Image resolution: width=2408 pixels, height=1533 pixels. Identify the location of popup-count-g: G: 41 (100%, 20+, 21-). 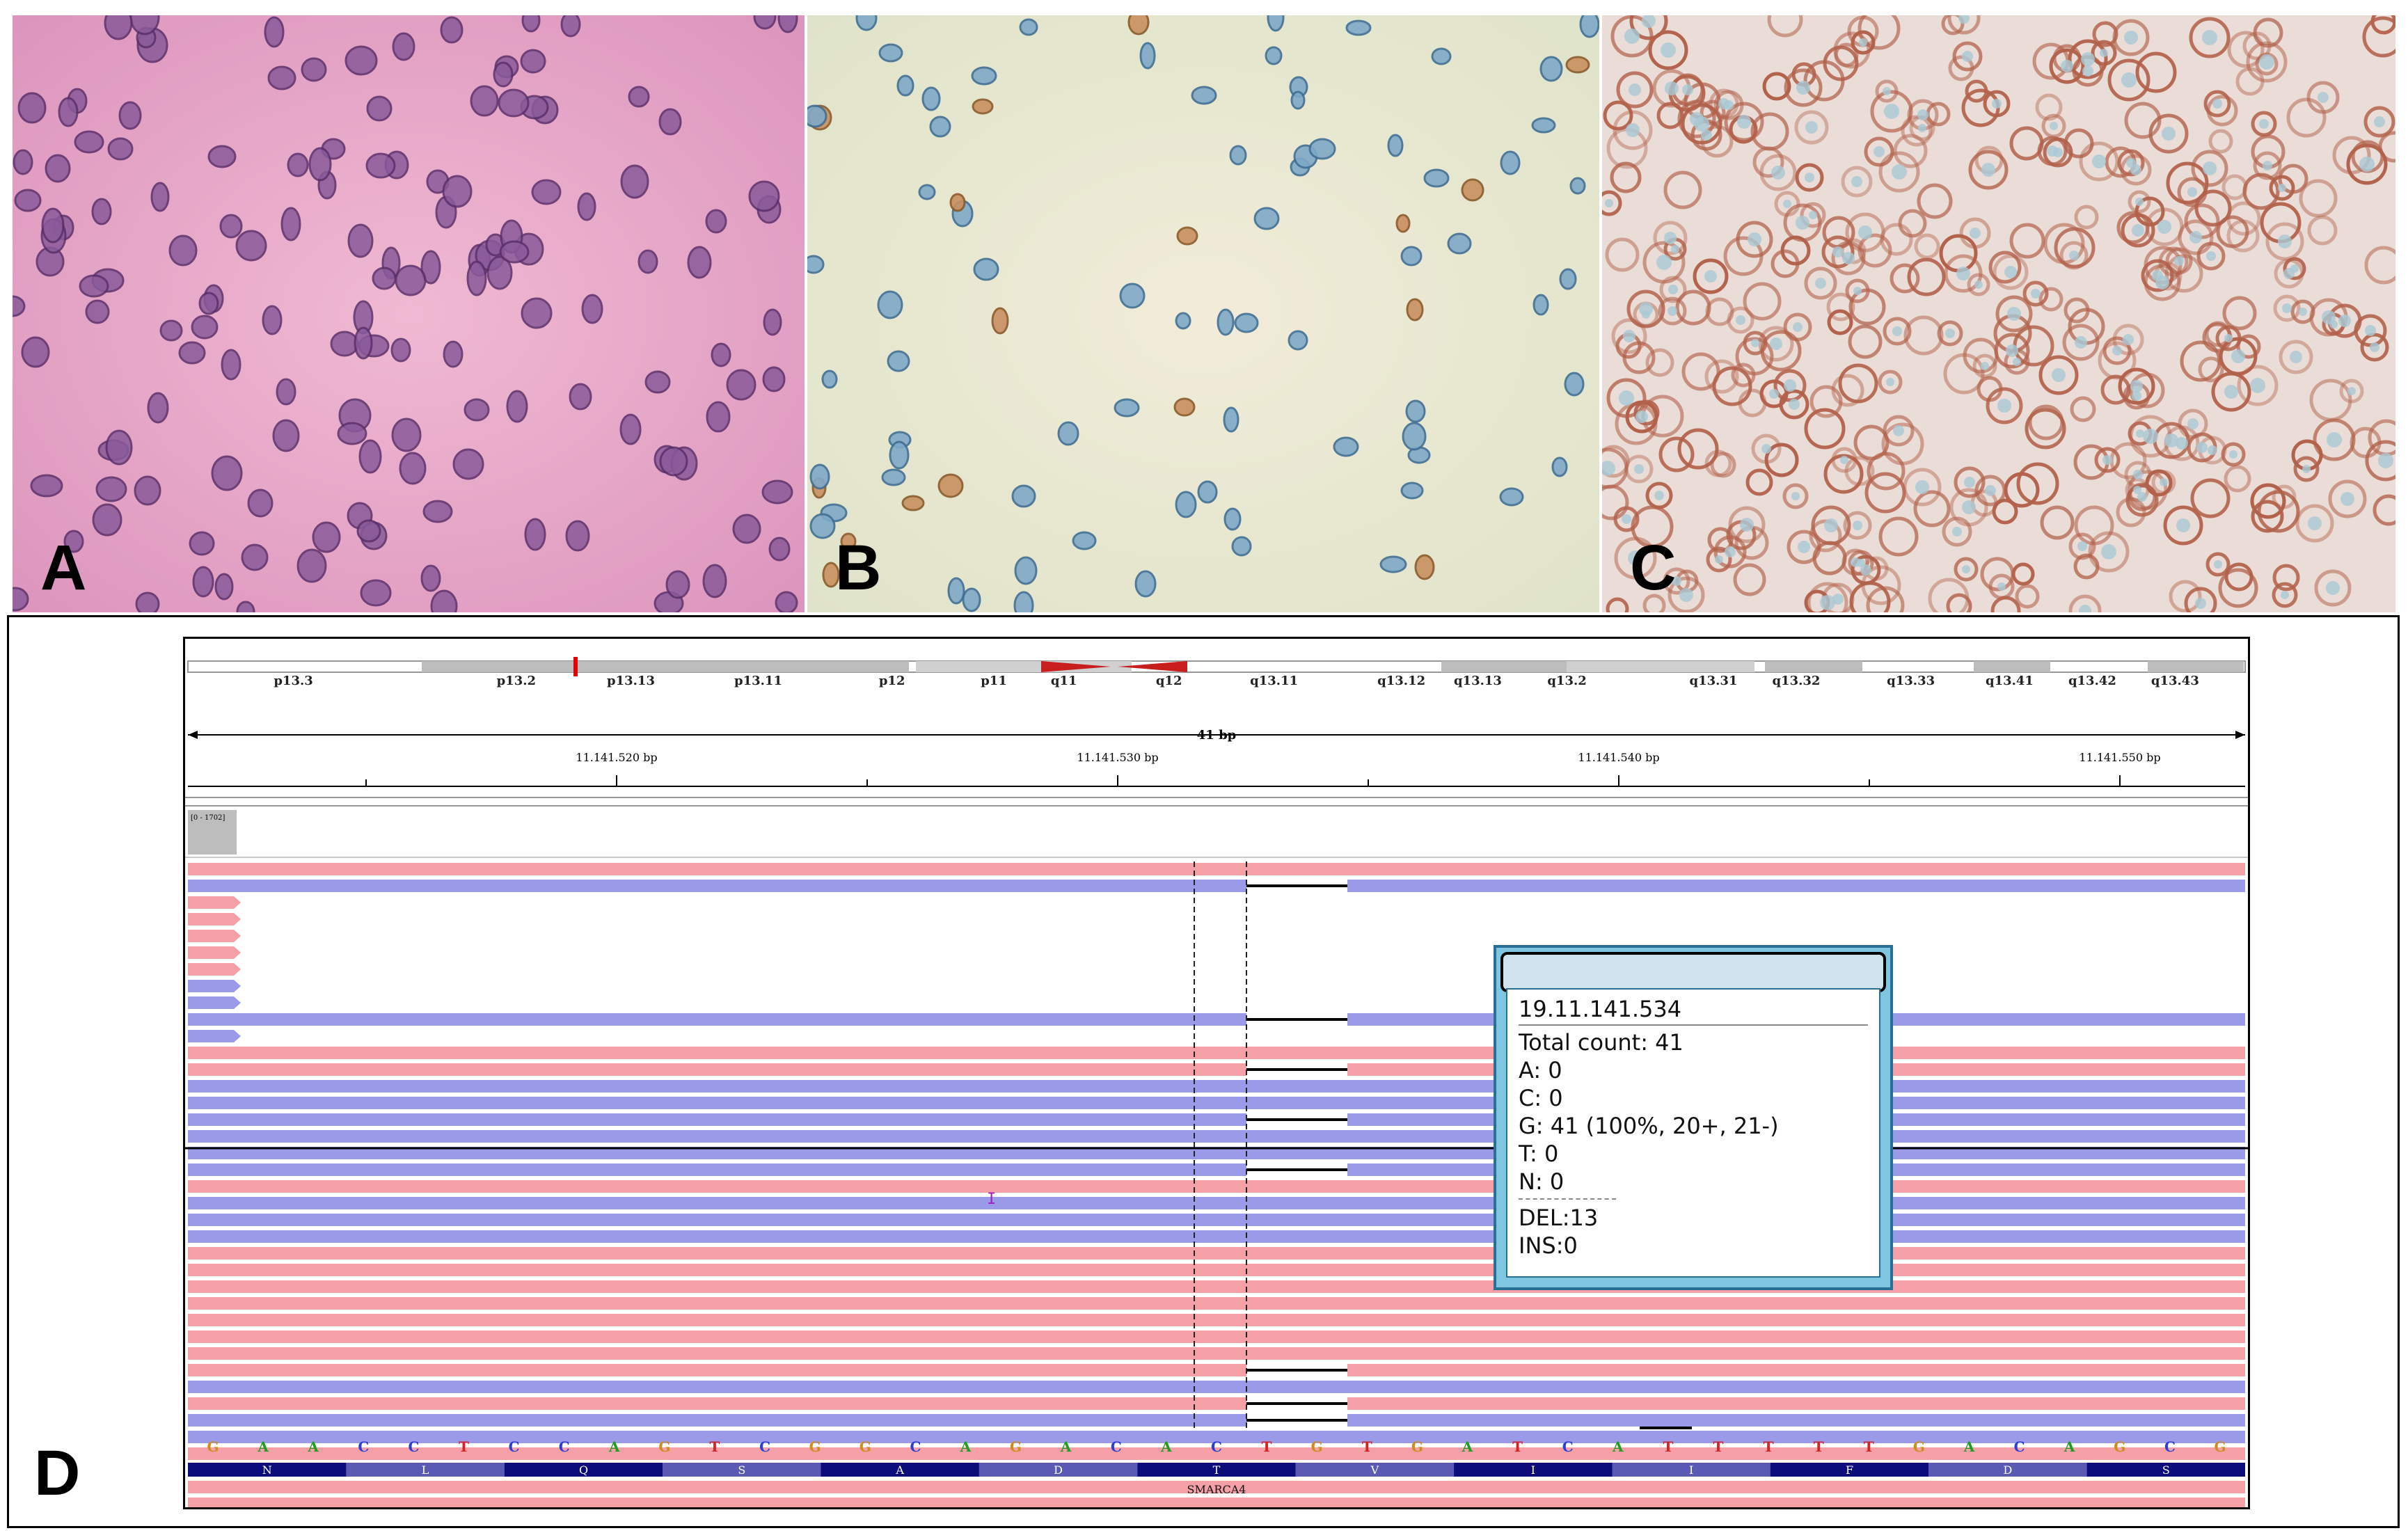
(1649, 1126).